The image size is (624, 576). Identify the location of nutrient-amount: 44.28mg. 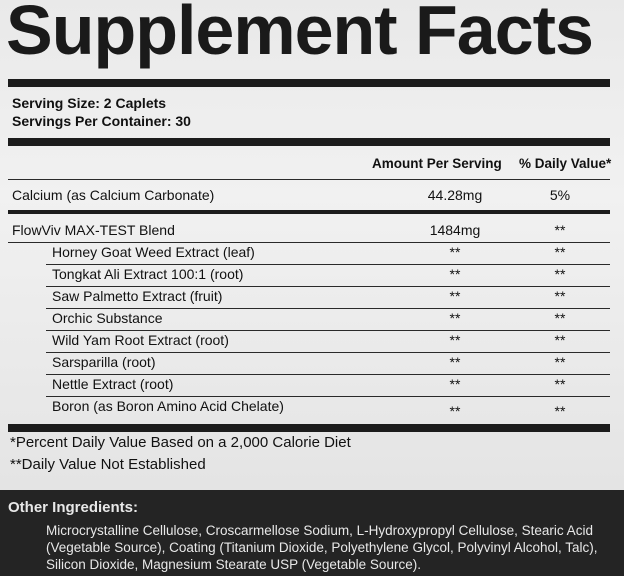
(455, 195).